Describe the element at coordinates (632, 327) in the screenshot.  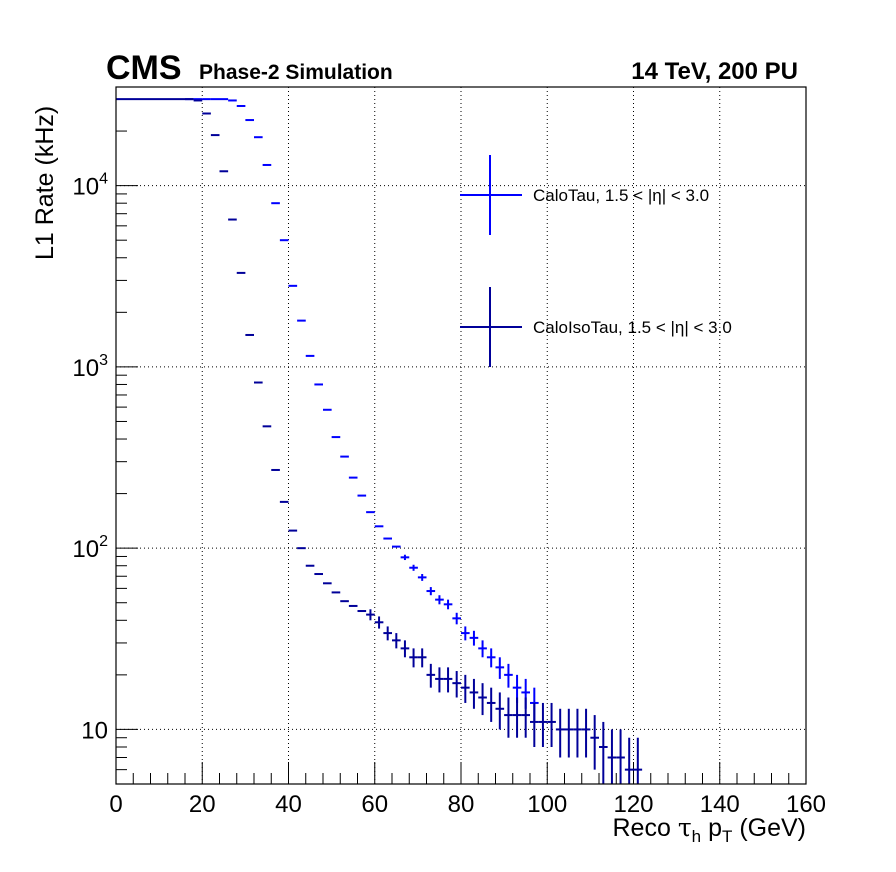
I see `legend-label: CaloIsoTau, 1.5 < |η| < 3.0` at that location.